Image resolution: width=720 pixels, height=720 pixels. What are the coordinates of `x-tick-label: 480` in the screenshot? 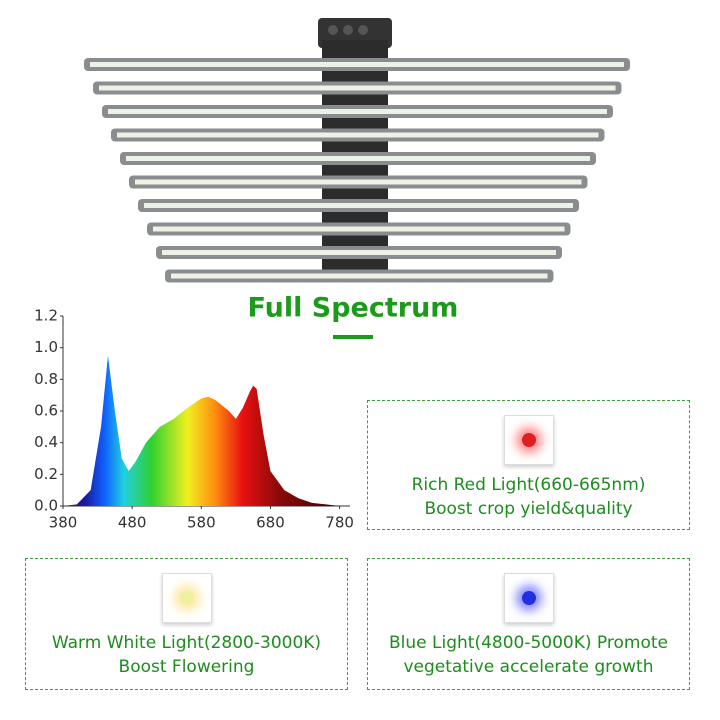 It's located at (132, 523).